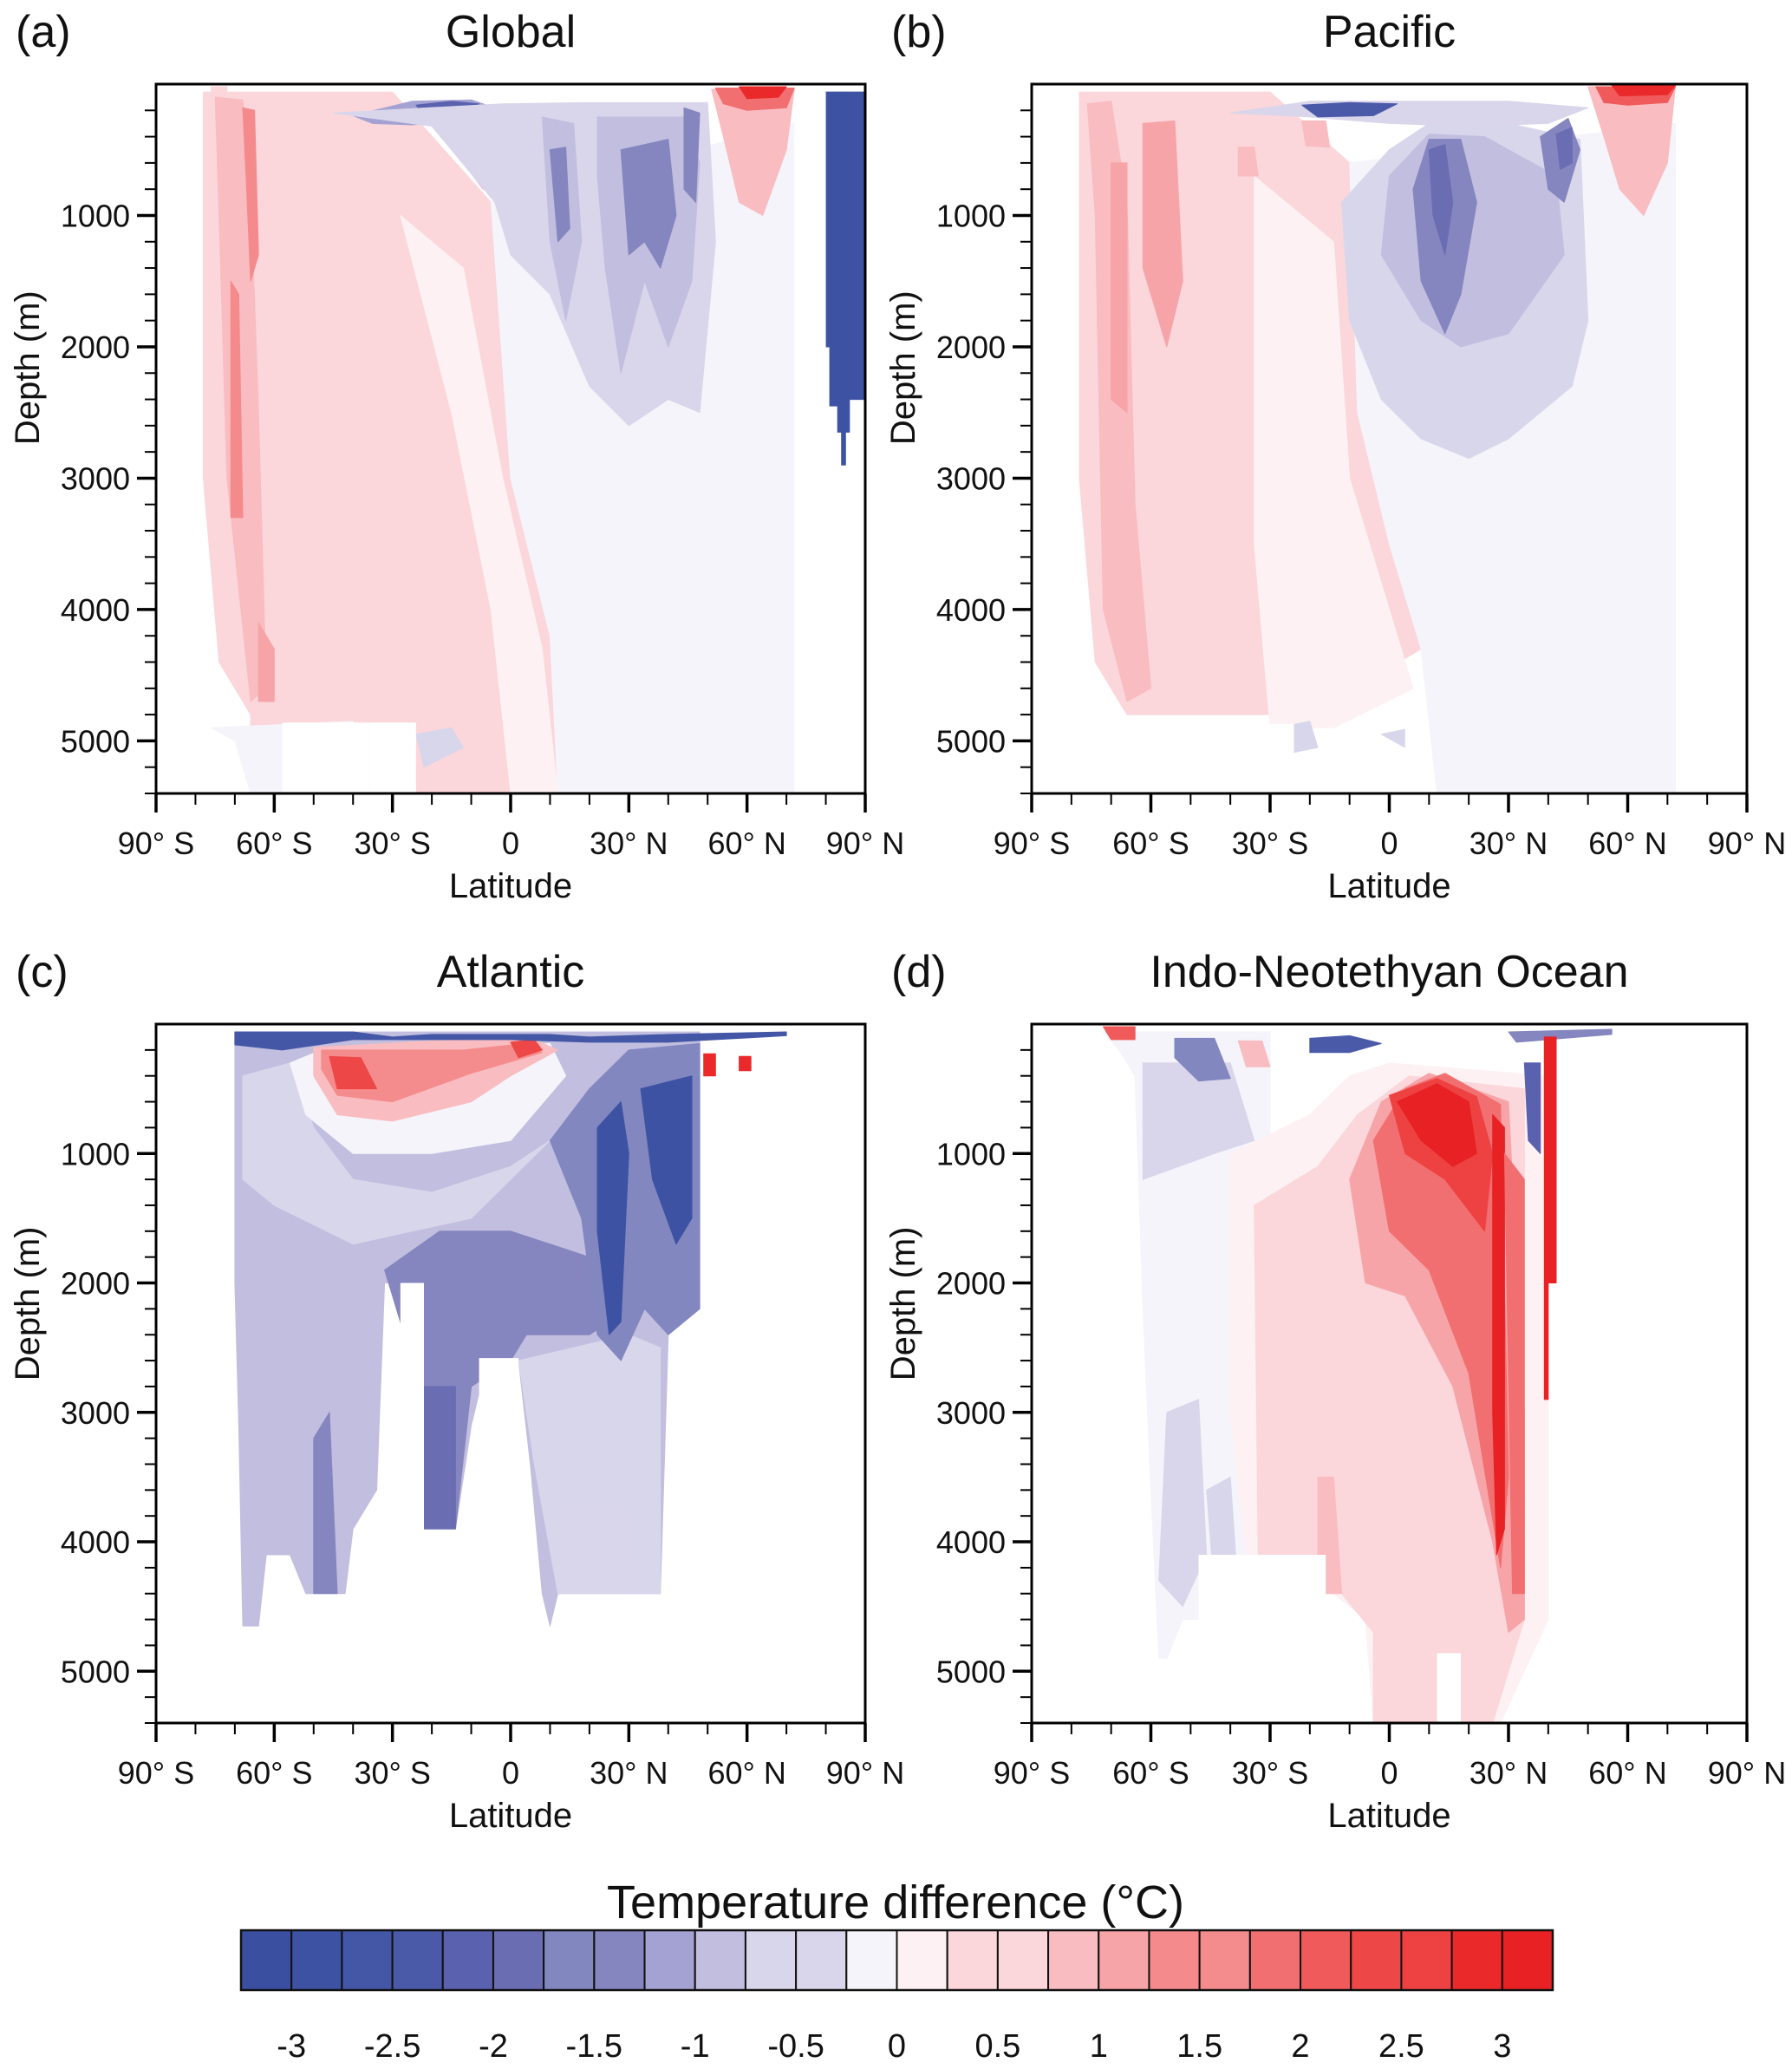  What do you see at coordinates (695, 2047) in the screenshot?
I see `colorbar-tick-label: -1` at bounding box center [695, 2047].